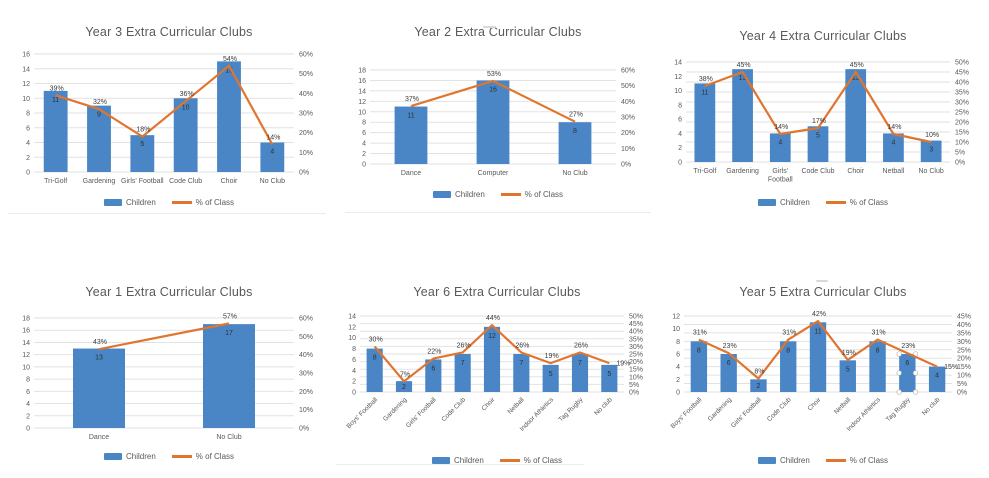  I want to click on right-axis-tick: 15%, so click(636, 370).